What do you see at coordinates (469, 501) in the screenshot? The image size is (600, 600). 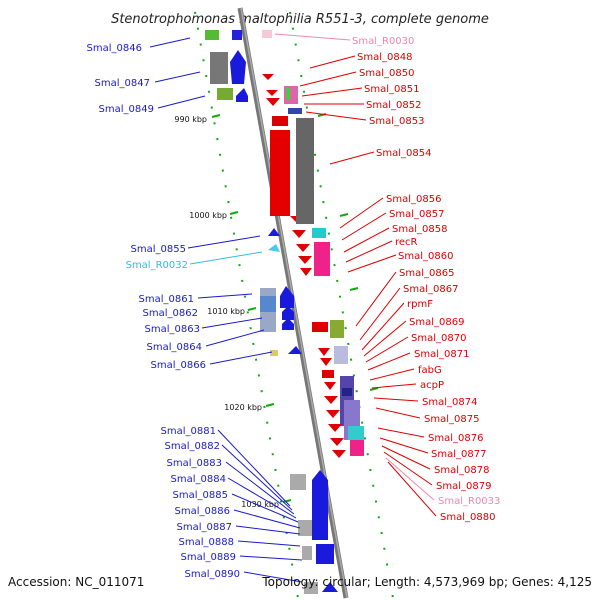 I see `rna-label: Smal_R0033` at bounding box center [469, 501].